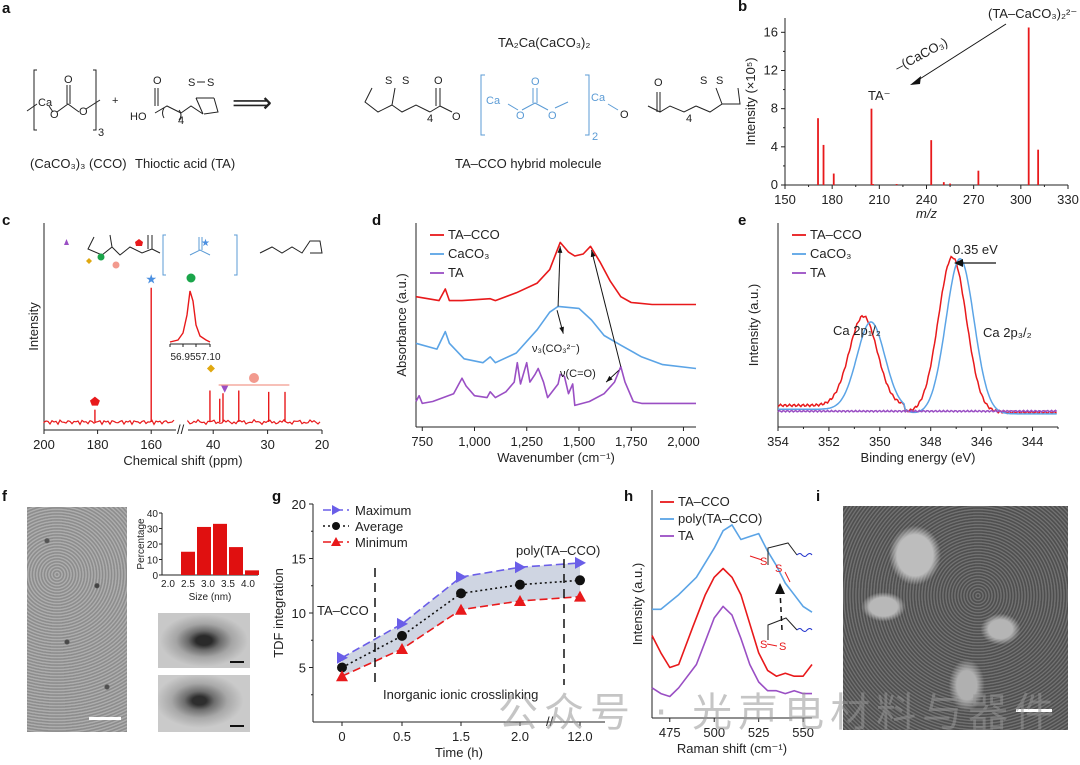 Image resolution: width=1080 pixels, height=765 pixels. I want to click on x-axis-label: Raman shift (cm⁻¹), so click(732, 748).